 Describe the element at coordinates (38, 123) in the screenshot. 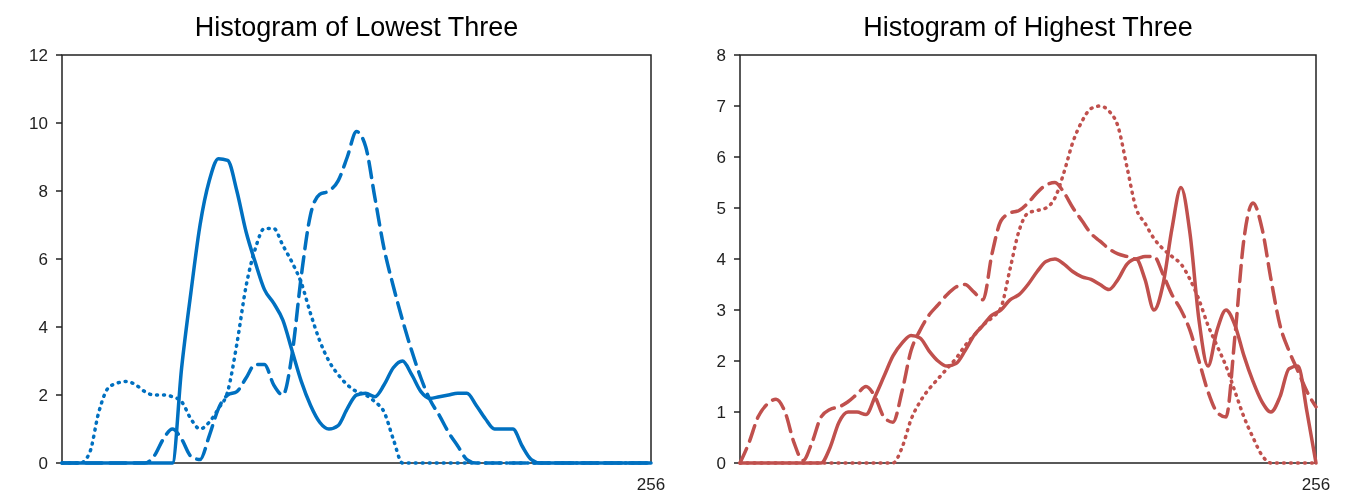

I see `y-tick-label: 10` at that location.